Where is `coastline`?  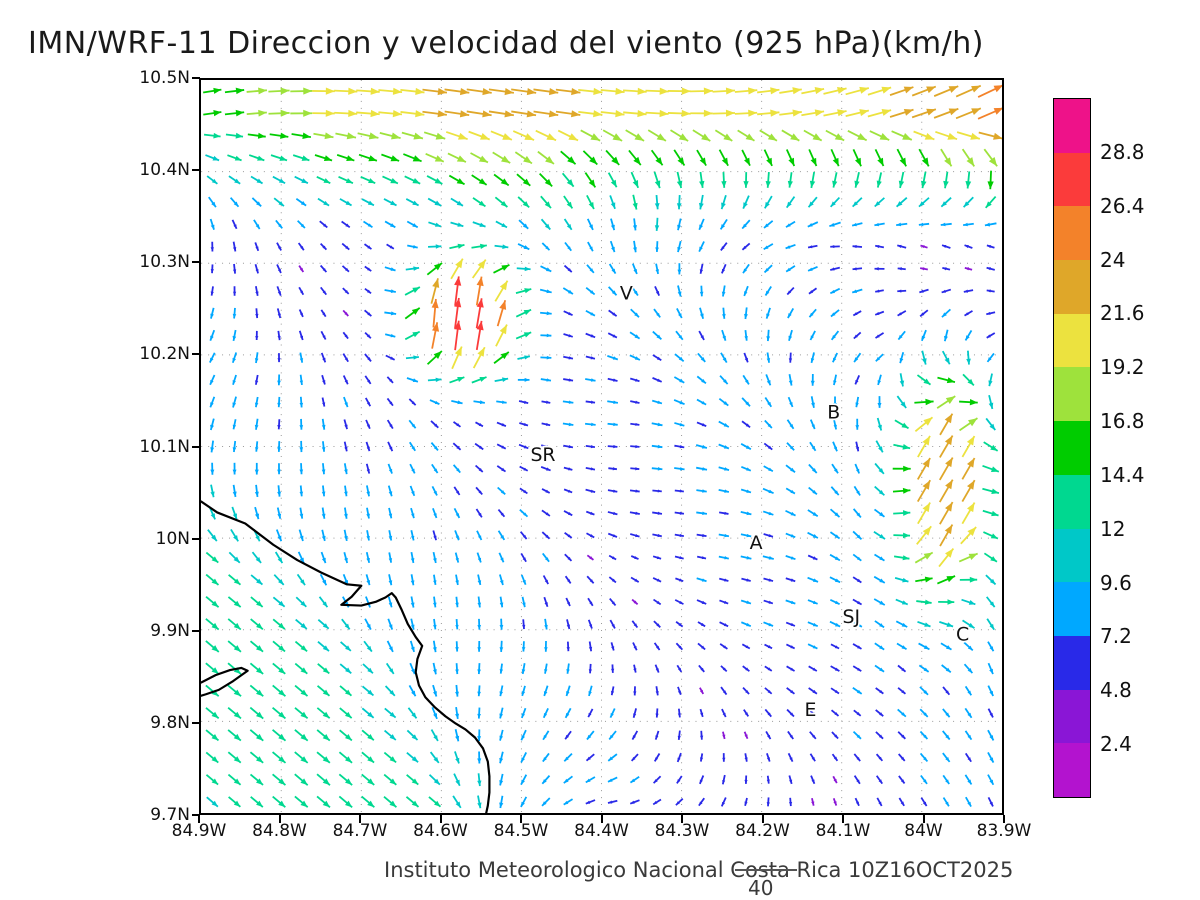
coastline is located at coordinates (346, 656).